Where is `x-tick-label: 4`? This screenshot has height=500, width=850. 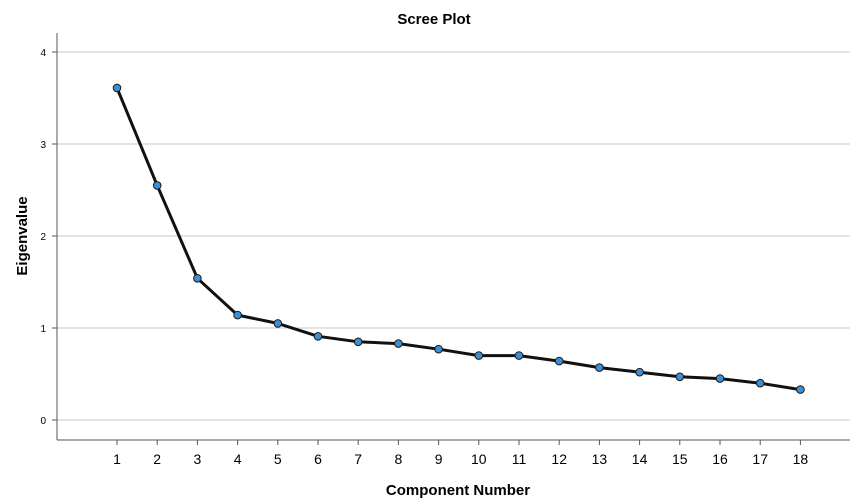
x-tick-label: 4 is located at coordinates (238, 459).